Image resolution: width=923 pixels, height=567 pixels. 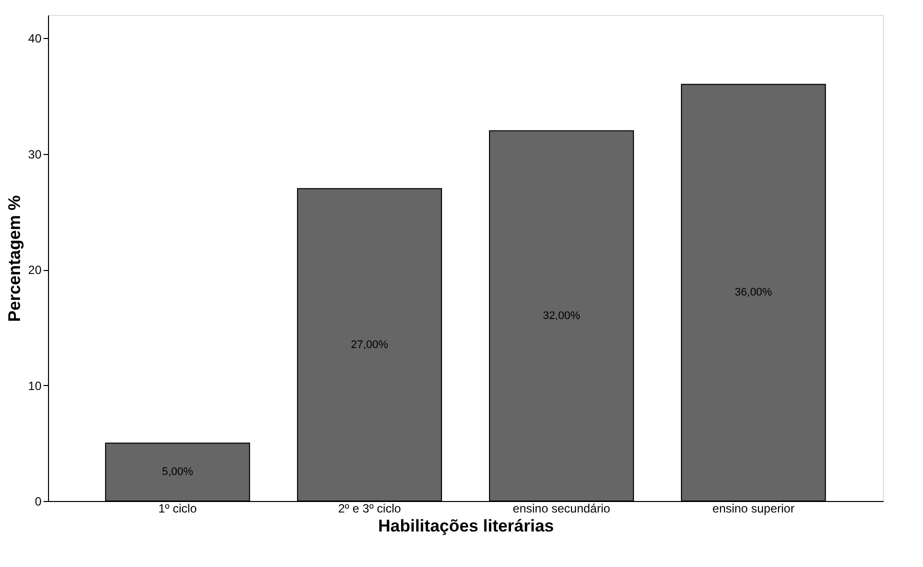 I want to click on data-label: 27,00%, so click(x=369, y=344).